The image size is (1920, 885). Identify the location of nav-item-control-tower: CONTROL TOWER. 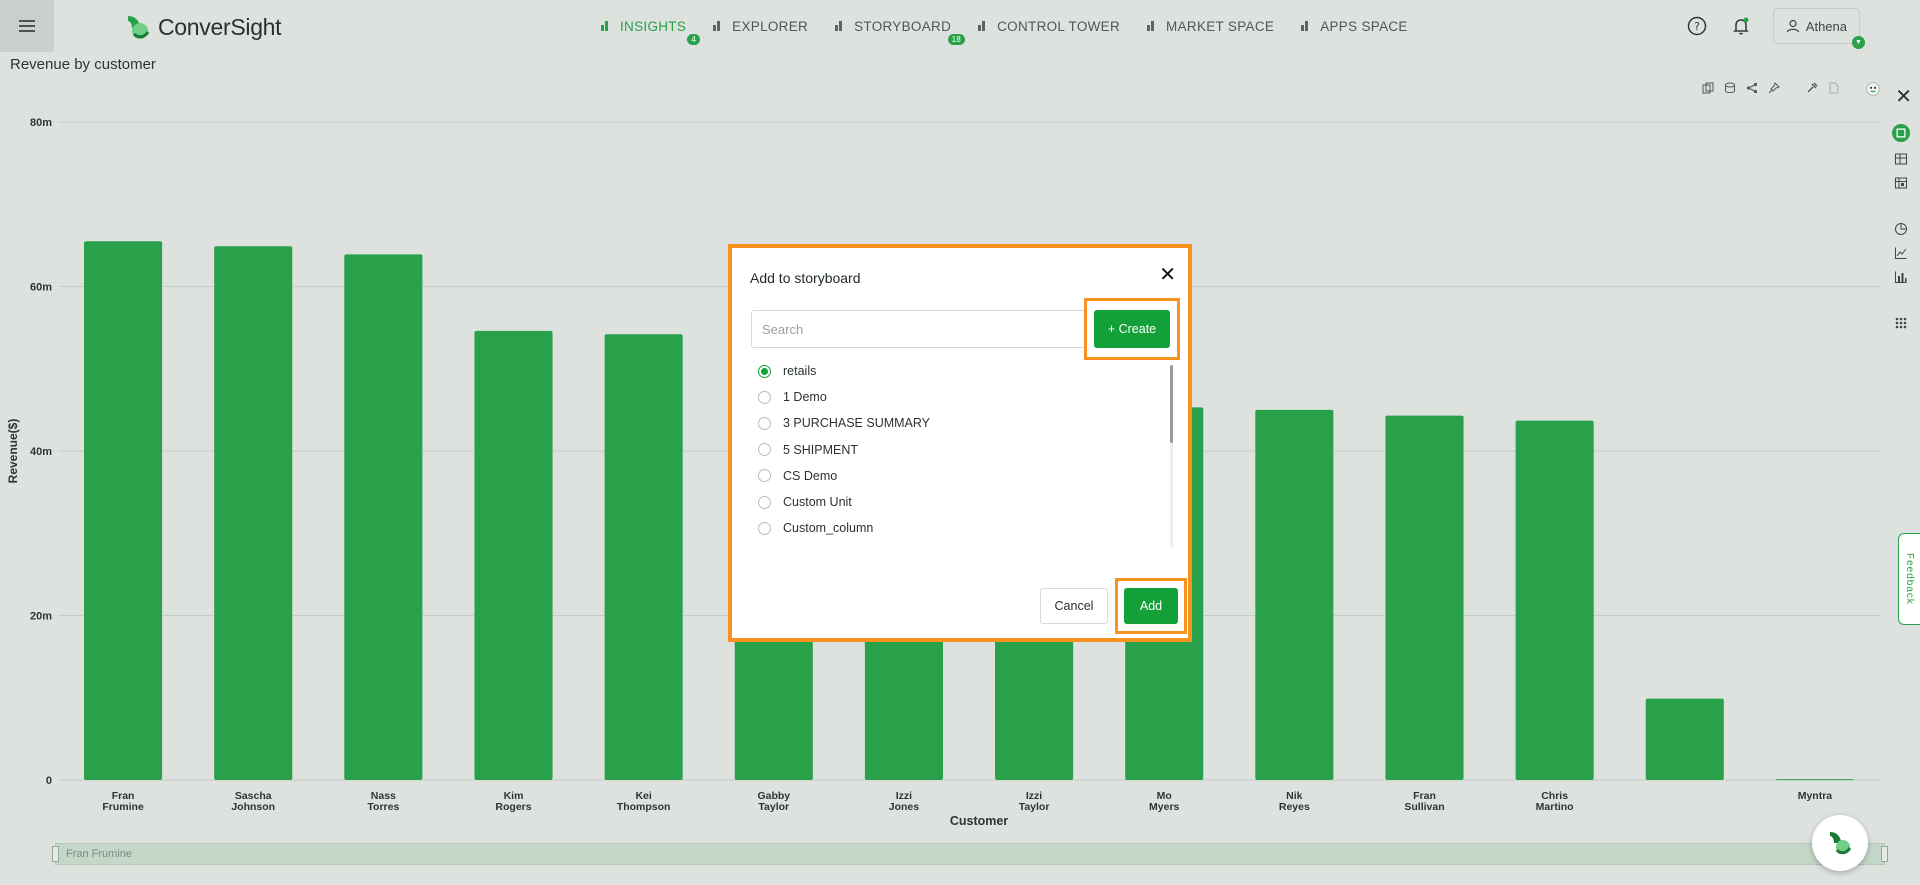
(1048, 26).